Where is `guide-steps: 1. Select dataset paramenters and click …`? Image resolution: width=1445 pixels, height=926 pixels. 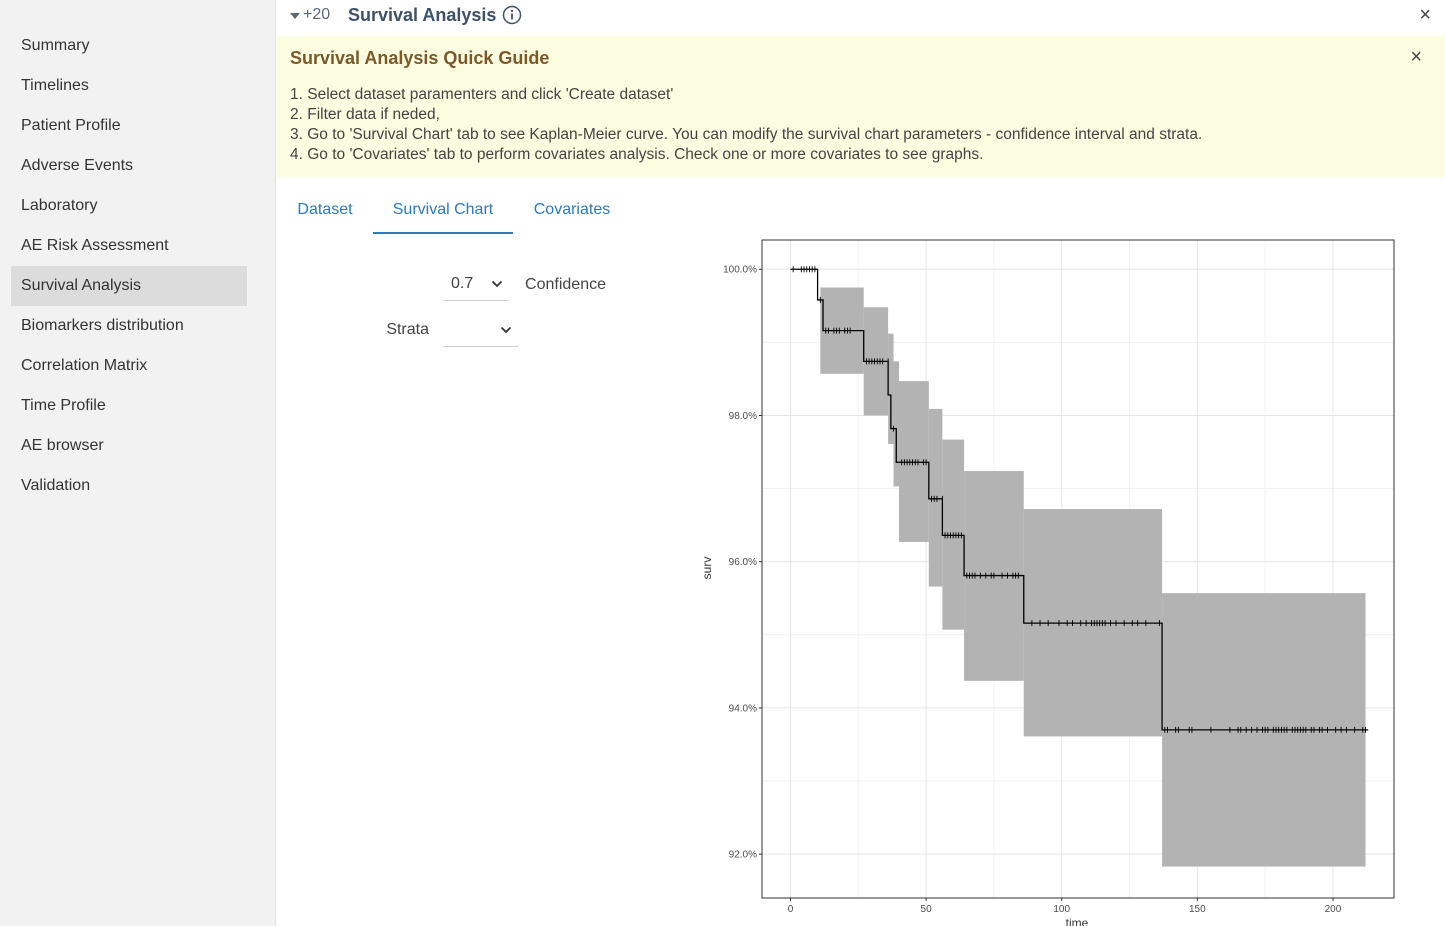
guide-steps: 1. Select dataset paramenters and click … is located at coordinates (746, 125).